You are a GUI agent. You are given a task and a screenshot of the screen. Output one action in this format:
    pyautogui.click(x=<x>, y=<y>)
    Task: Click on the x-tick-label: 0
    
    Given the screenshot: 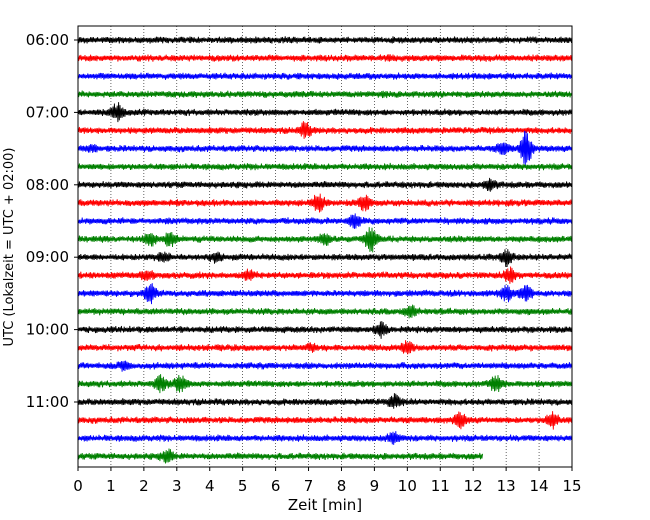 What is the action you would take?
    pyautogui.click(x=78, y=486)
    